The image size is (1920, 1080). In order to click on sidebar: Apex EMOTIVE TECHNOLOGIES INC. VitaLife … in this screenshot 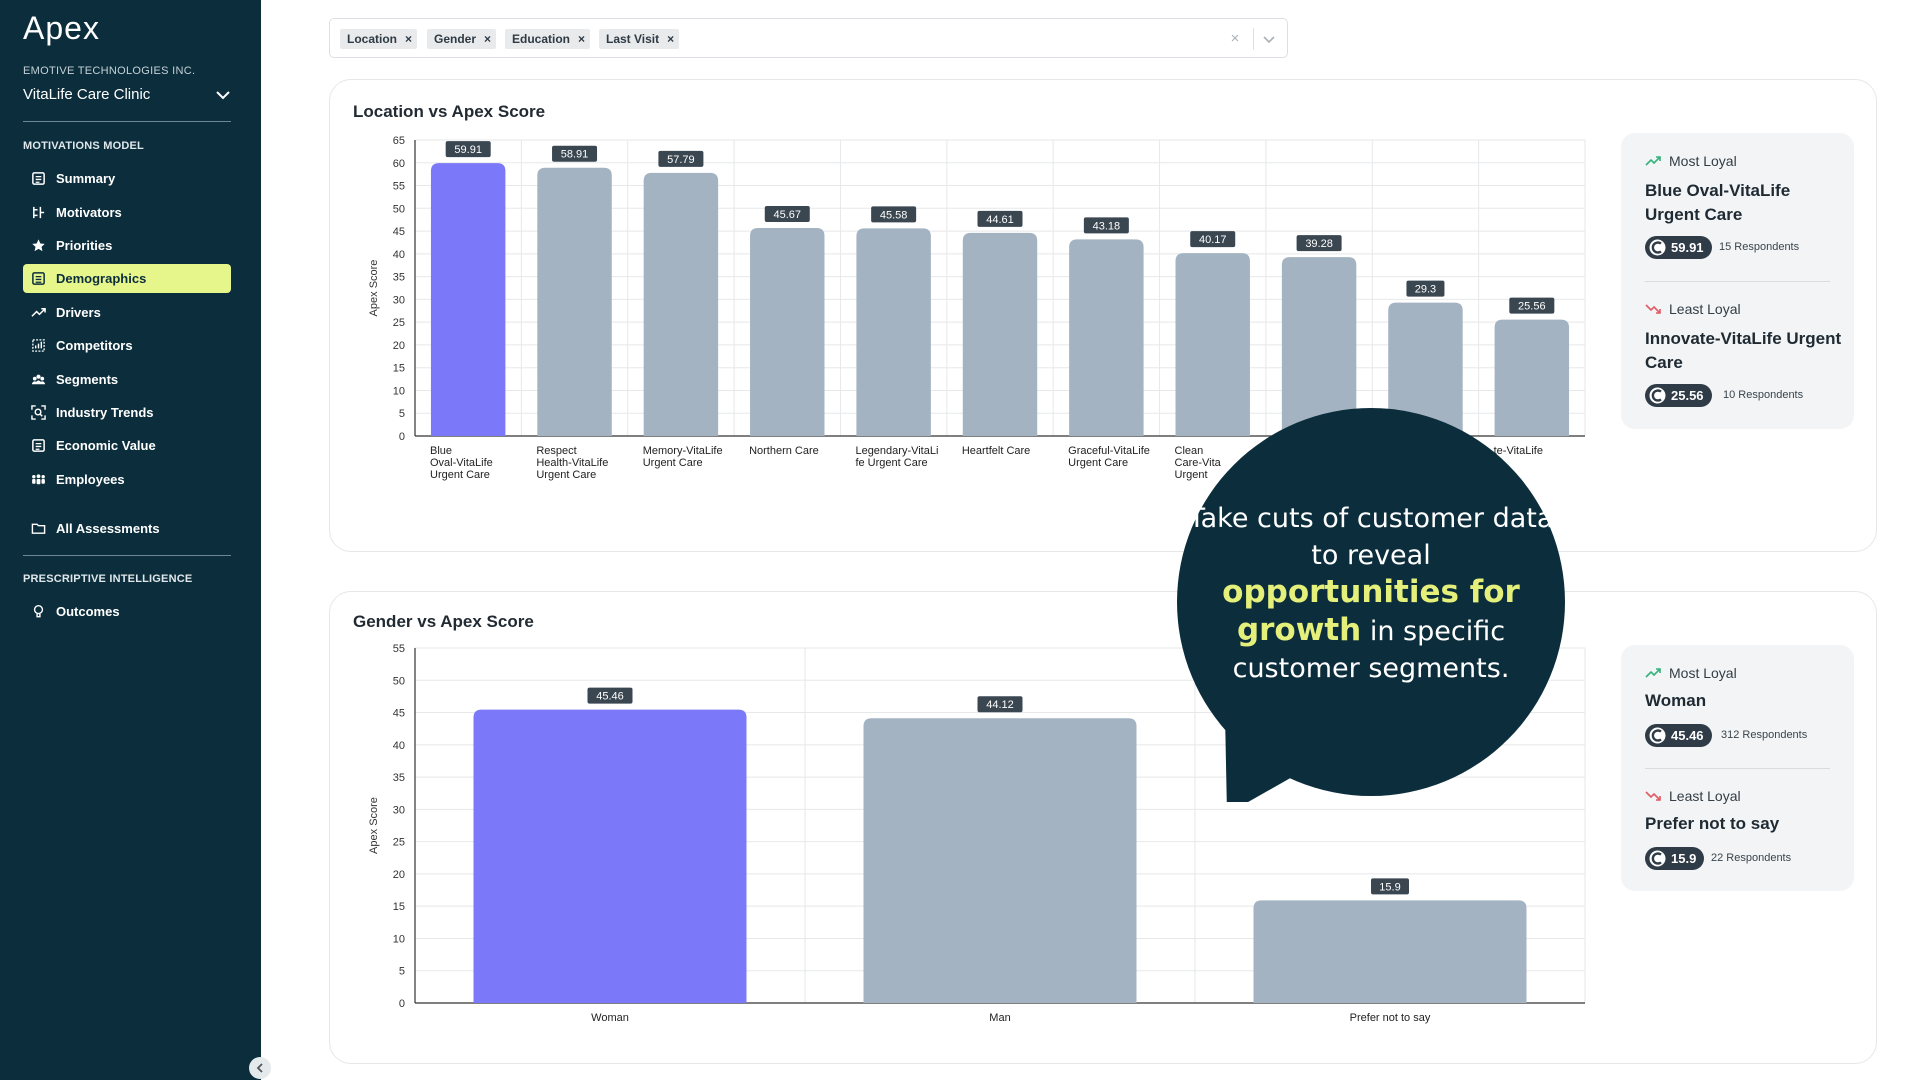, I will do `click(130, 540)`.